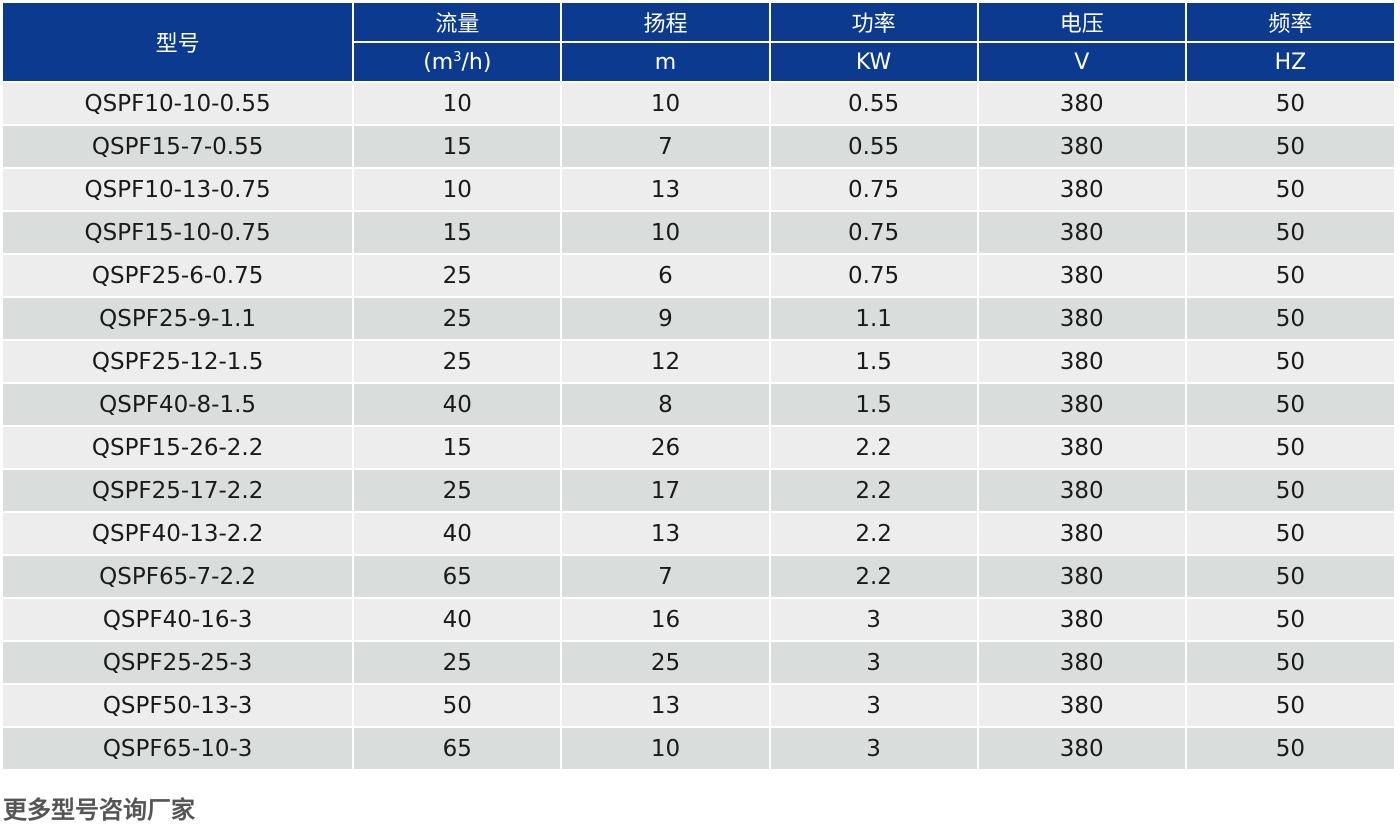 The image size is (1400, 832). I want to click on cell-model: QSPF65-7-2.2, so click(179, 576).